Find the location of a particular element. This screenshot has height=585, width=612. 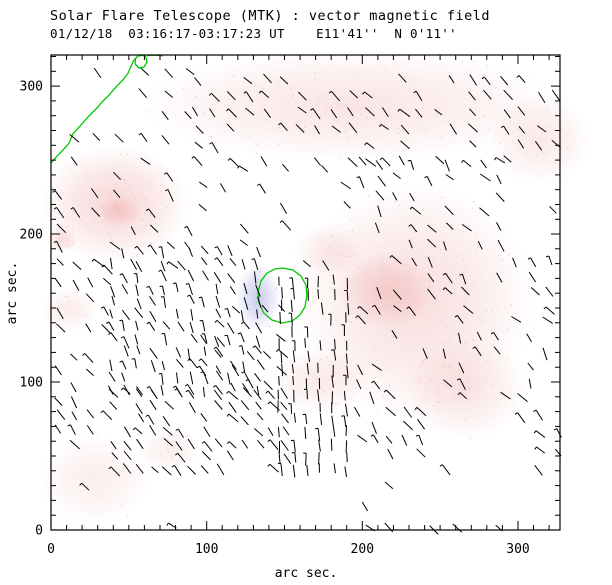

x-tick-label: 300 is located at coordinates (517, 549).